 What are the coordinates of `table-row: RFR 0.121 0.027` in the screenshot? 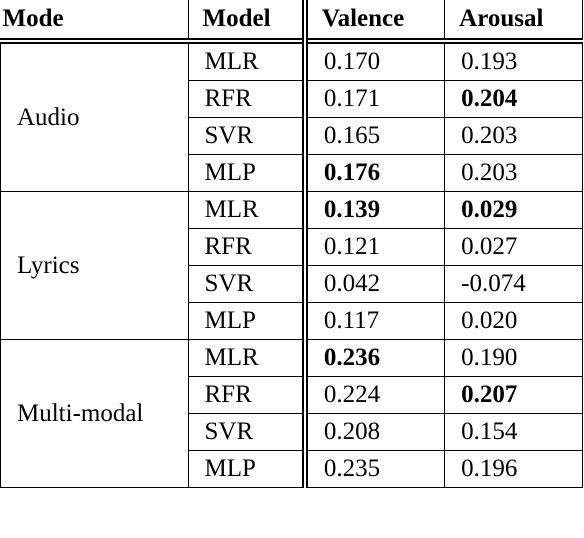 It's located at (292, 247).